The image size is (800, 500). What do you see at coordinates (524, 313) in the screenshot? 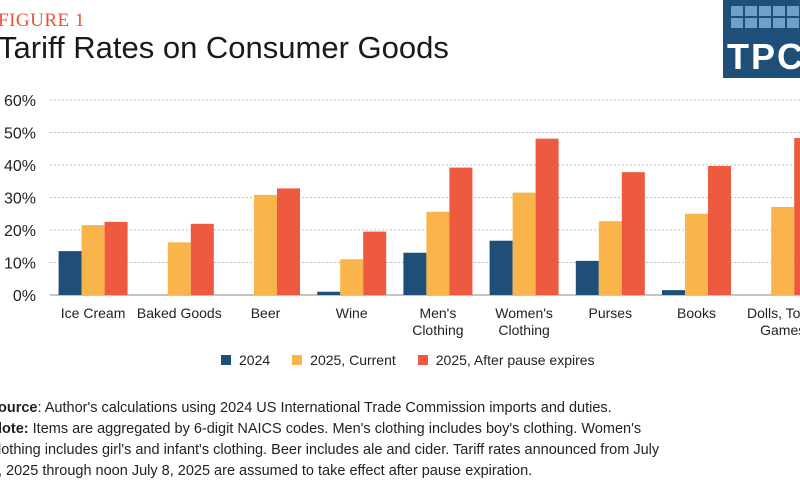
I see `x-tick-label: Women's` at bounding box center [524, 313].